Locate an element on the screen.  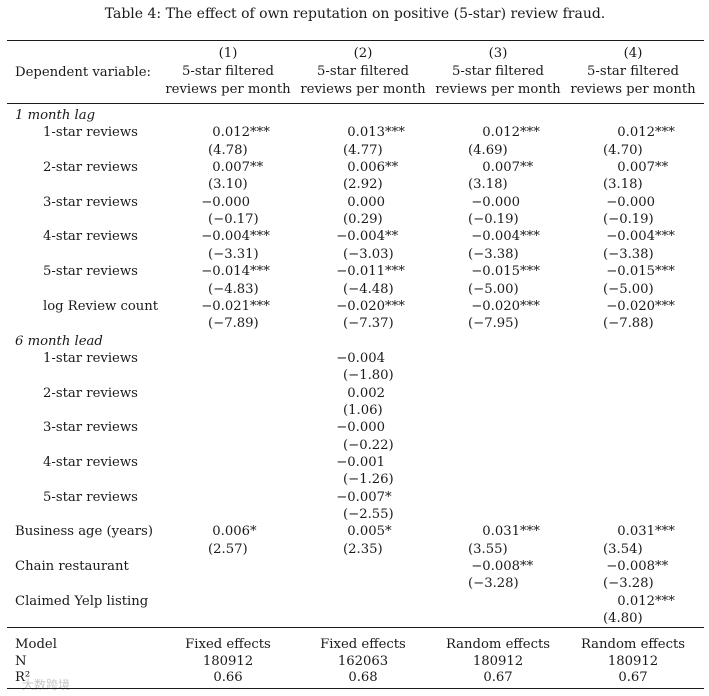
row-label: Claimed Yelp listing is located at coordinates (82, 601).